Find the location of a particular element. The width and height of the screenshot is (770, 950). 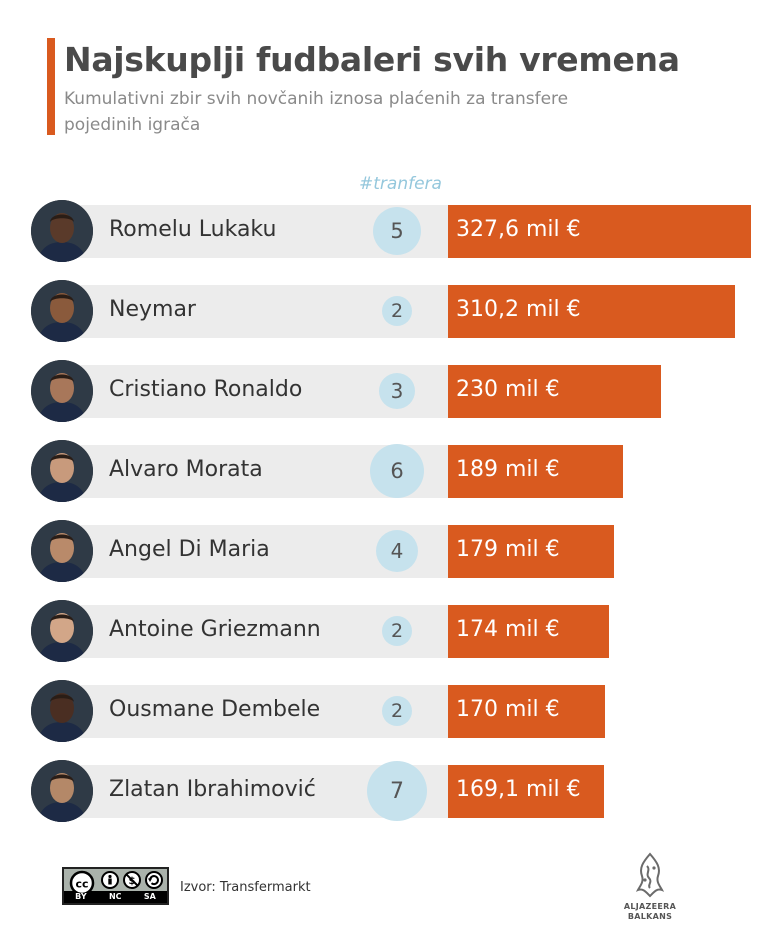

cc-license-text: BY NC SA is located at coordinates (115, 897).